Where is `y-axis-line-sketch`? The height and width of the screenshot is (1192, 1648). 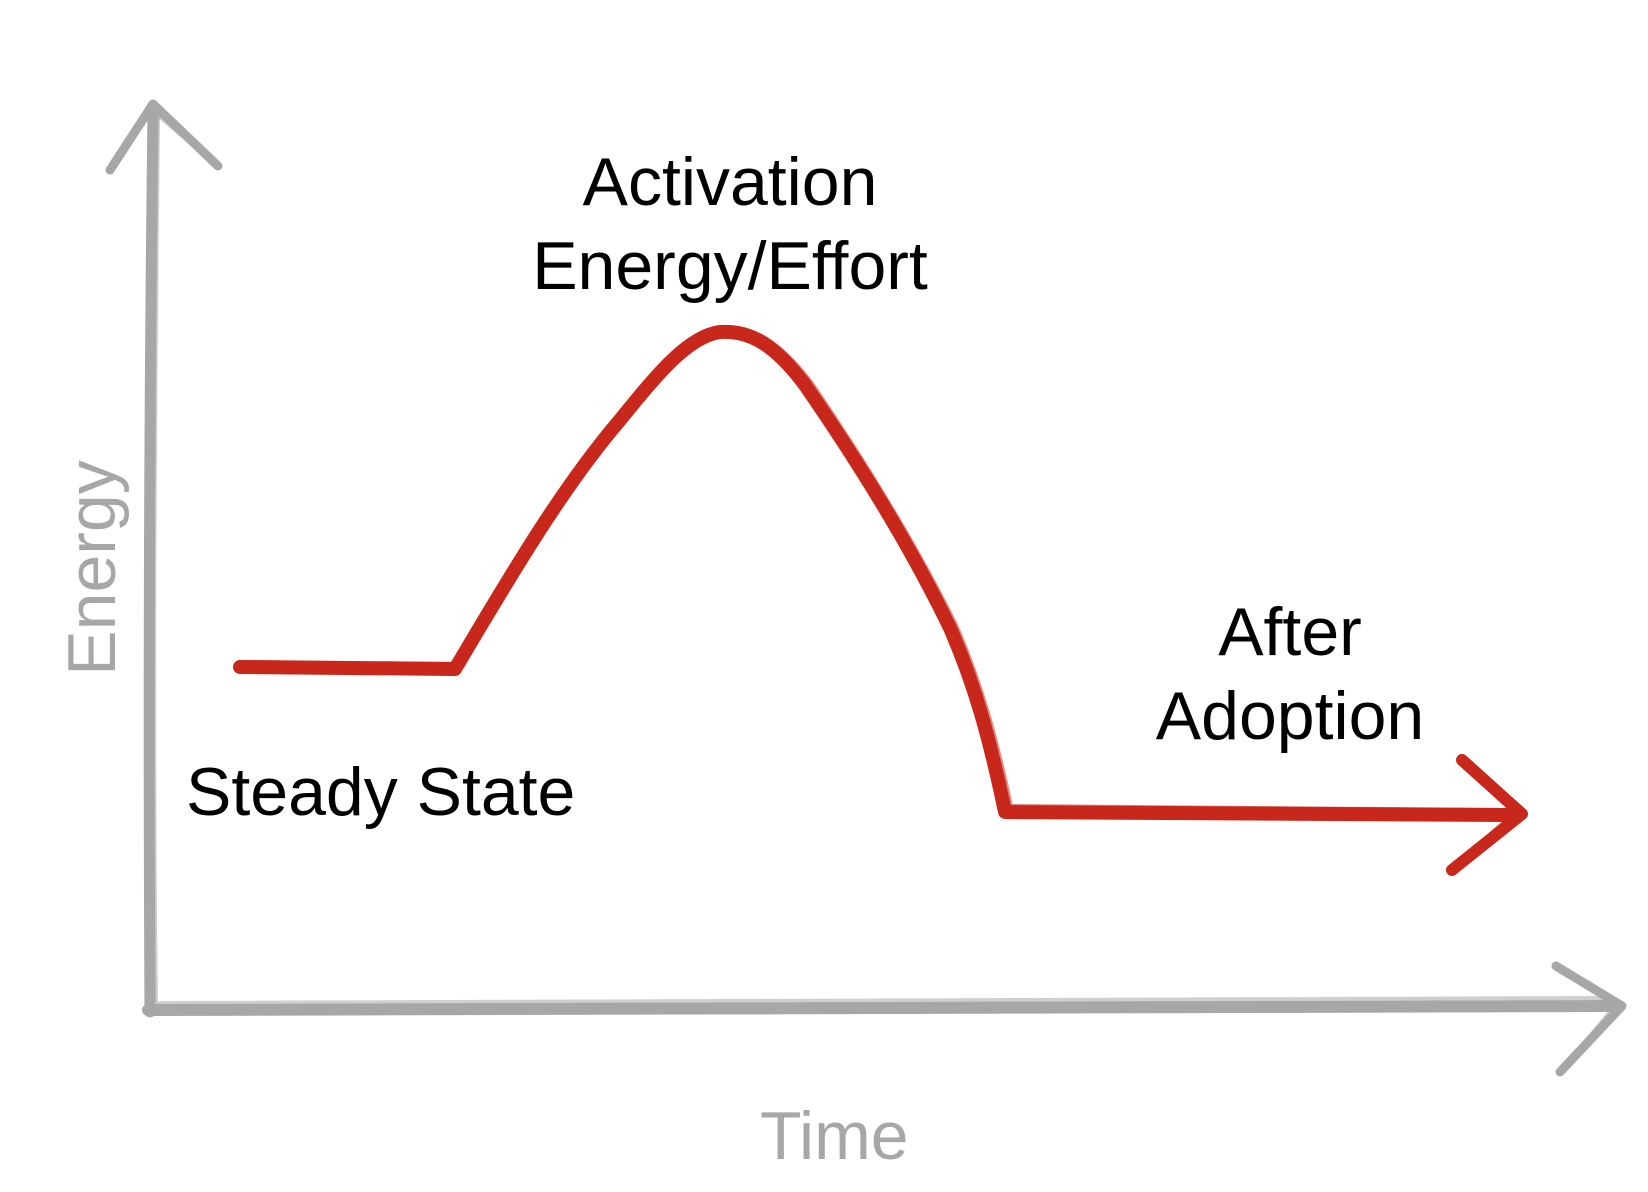
y-axis-line-sketch is located at coordinates (156, 560).